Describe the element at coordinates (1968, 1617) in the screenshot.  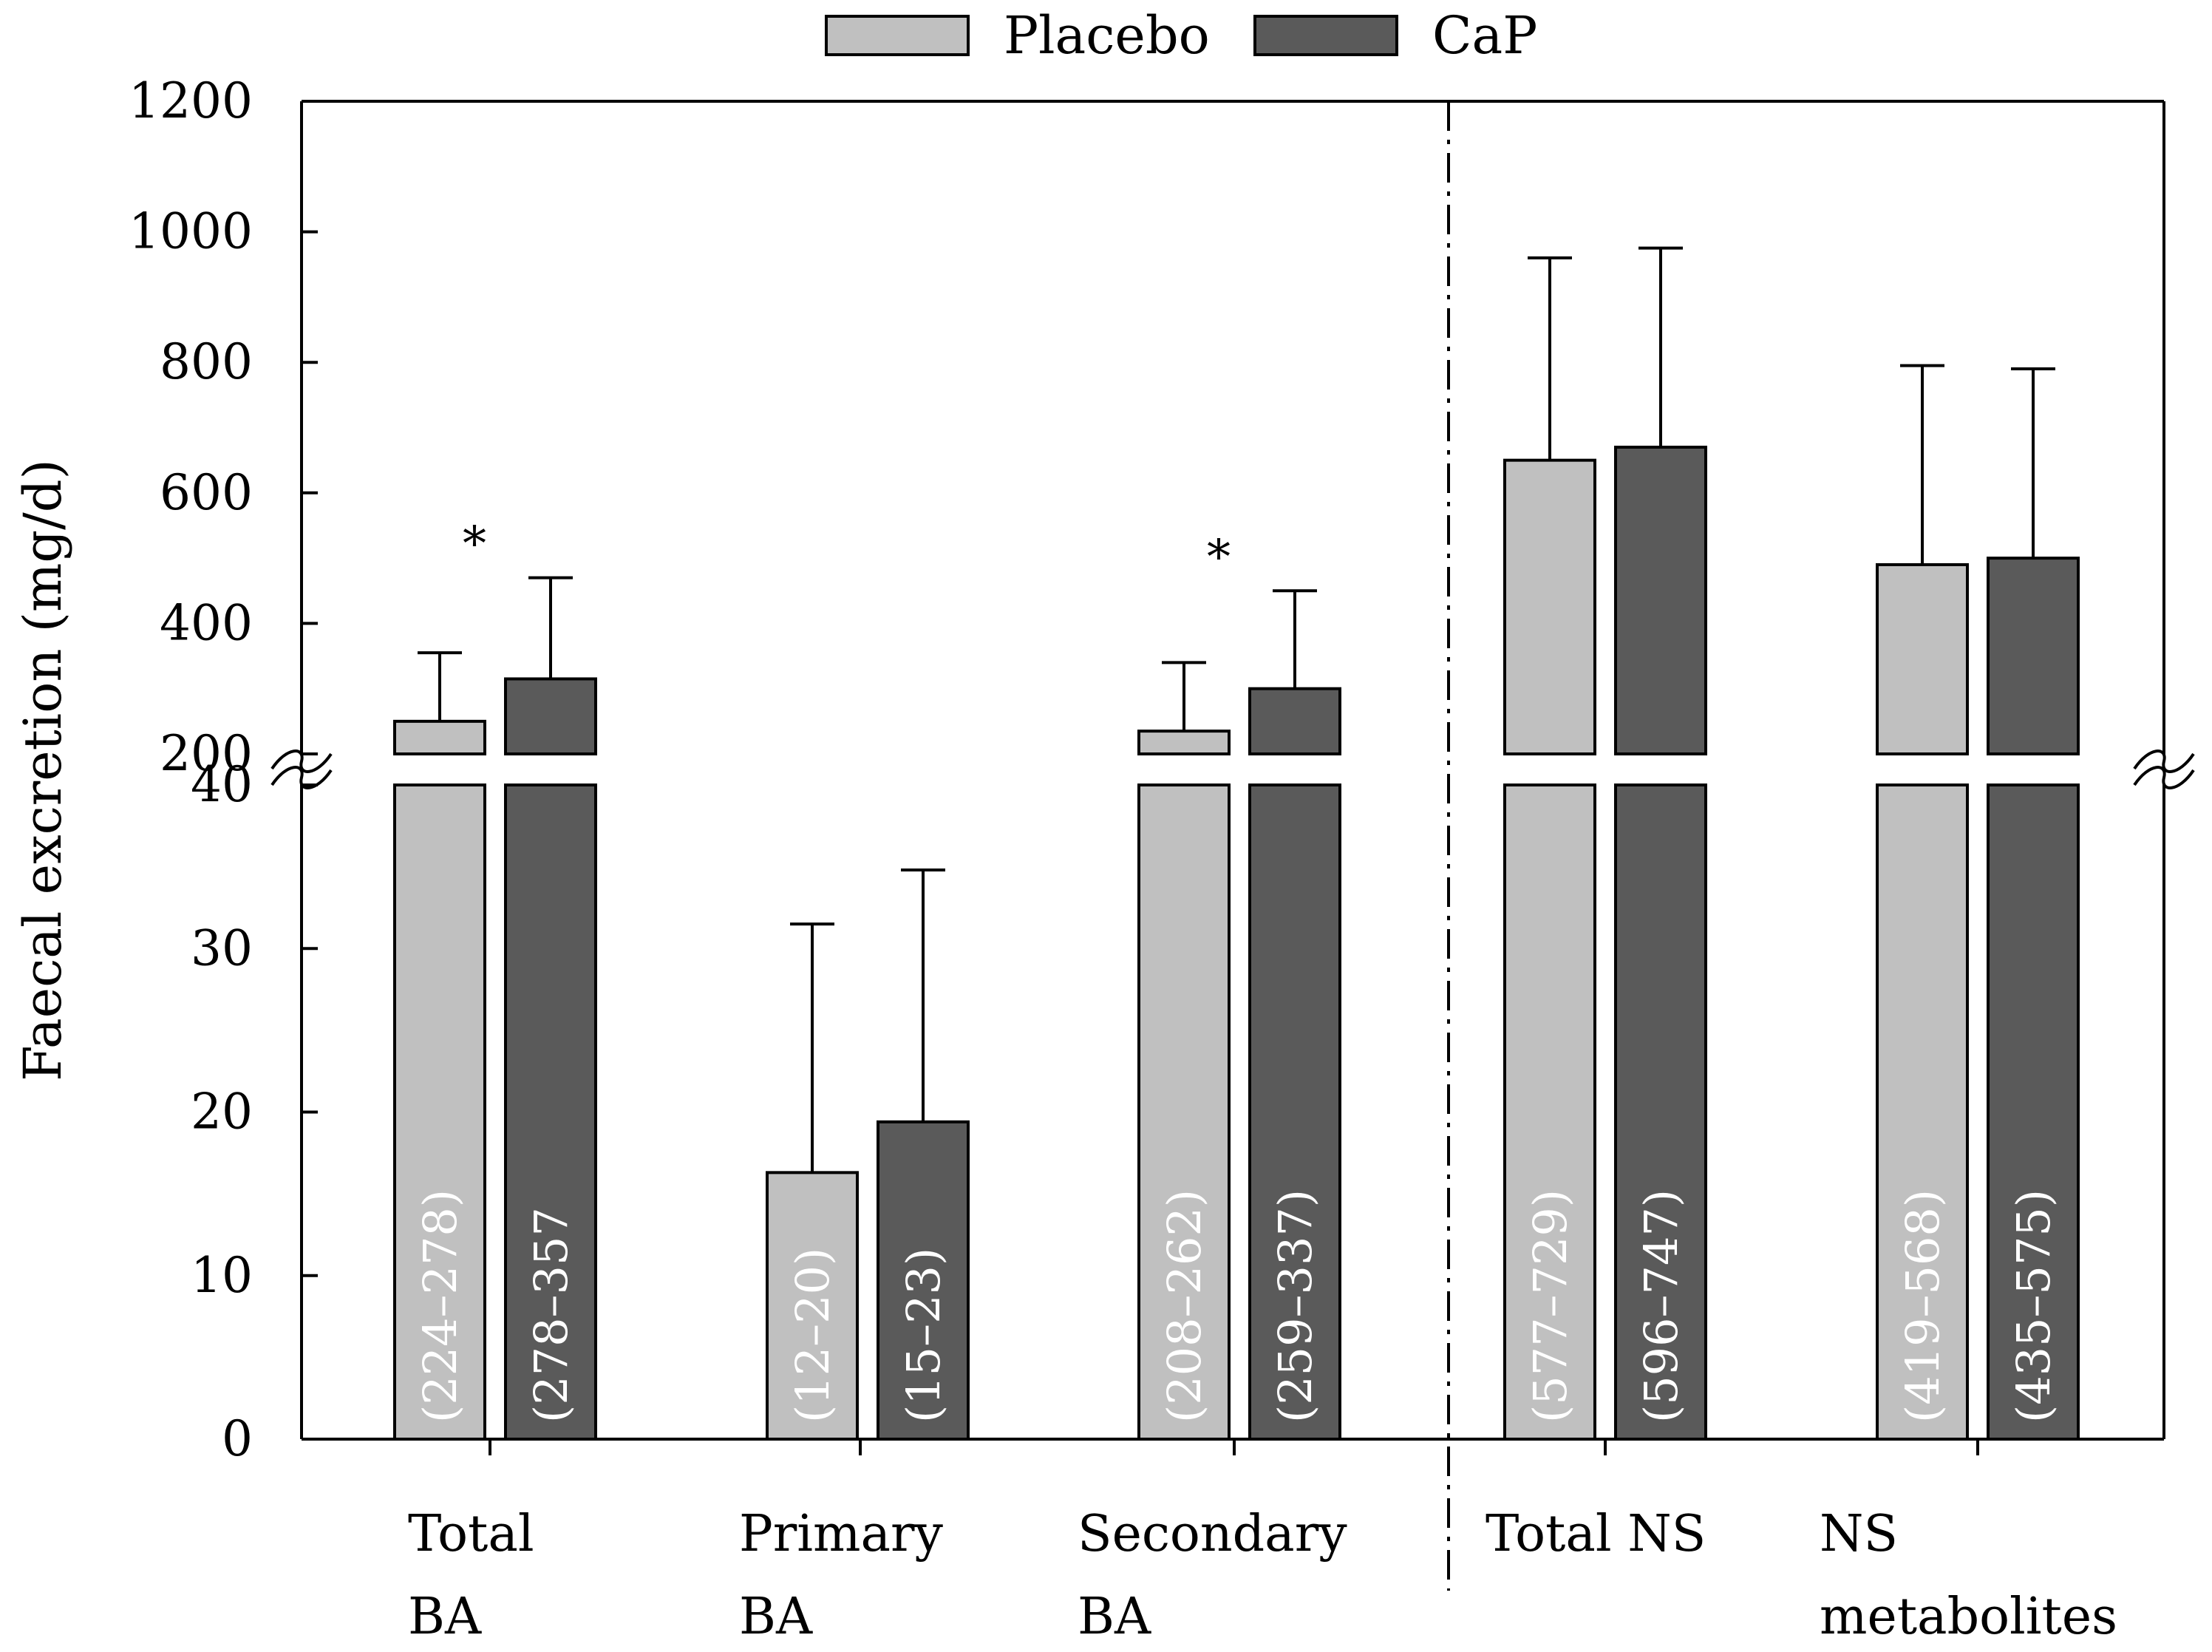
I see `category-label: metabolites` at that location.